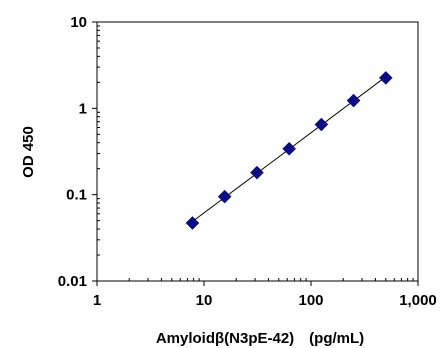 Image resolution: width=444 pixels, height=348 pixels. I want to click on y-axis-ticks: 0.01 0.1 1 10, so click(79, 152).